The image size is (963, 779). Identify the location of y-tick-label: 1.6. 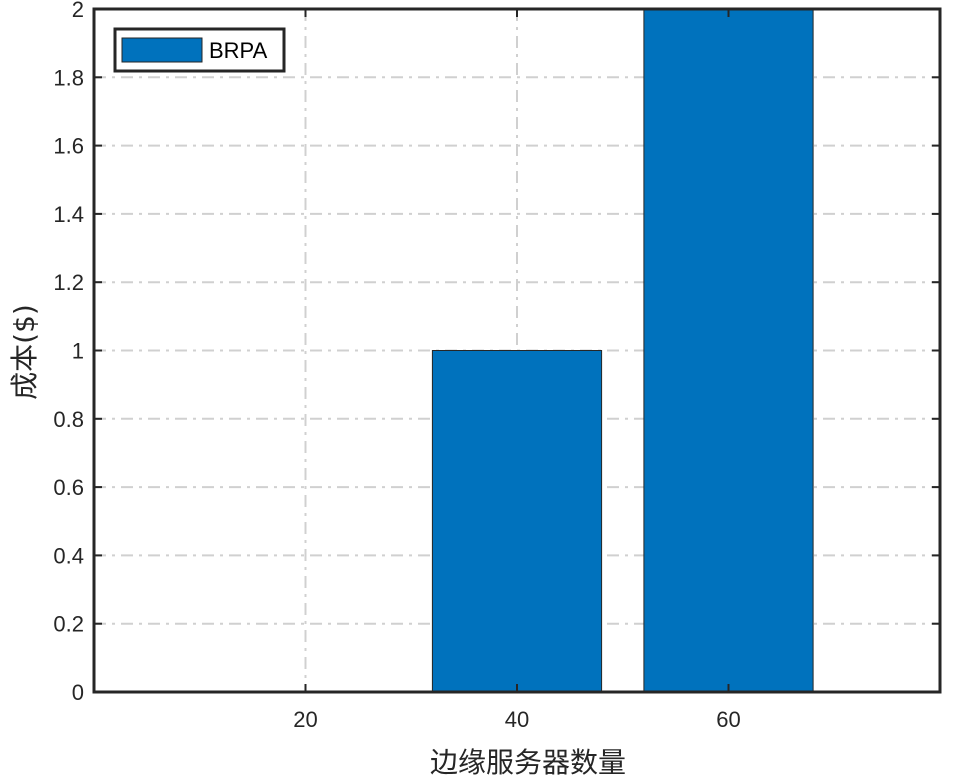
(68, 146).